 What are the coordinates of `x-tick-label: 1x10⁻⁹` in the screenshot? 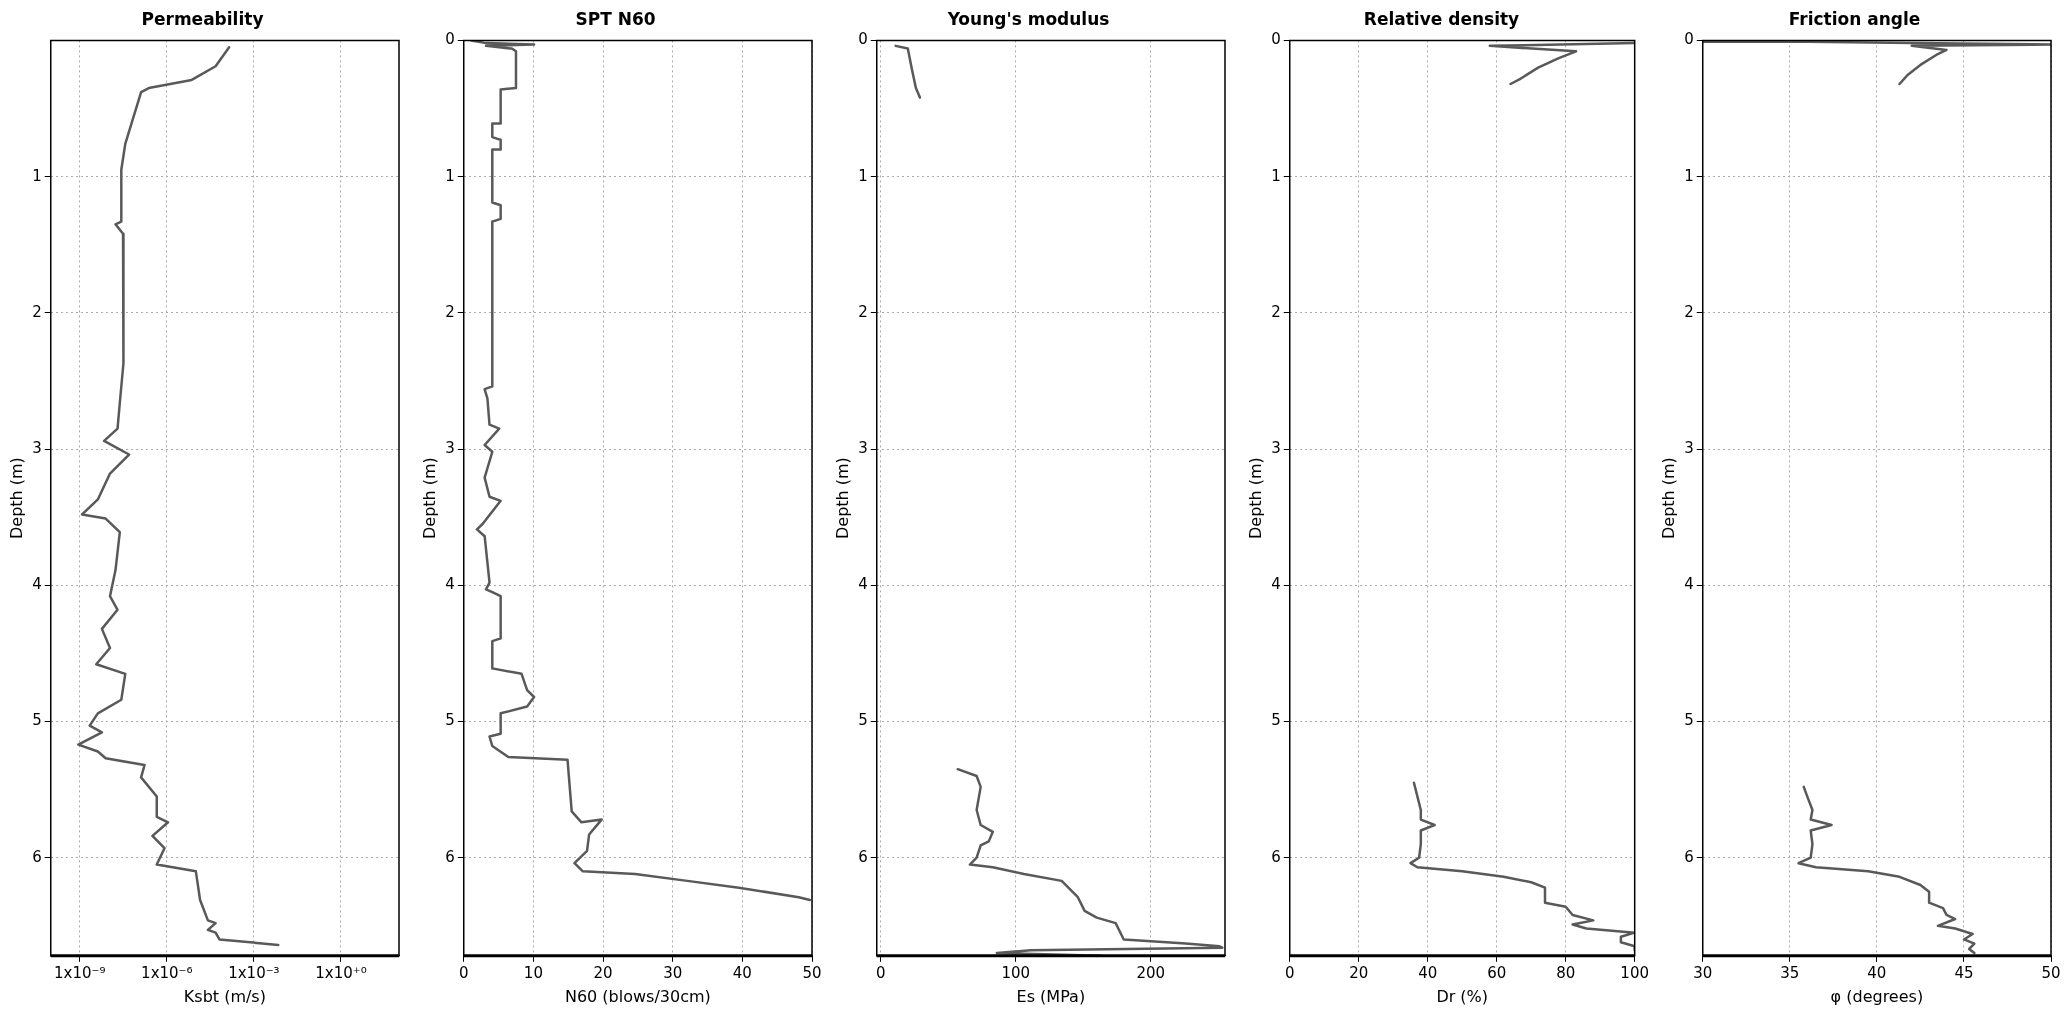 It's located at (80, 972).